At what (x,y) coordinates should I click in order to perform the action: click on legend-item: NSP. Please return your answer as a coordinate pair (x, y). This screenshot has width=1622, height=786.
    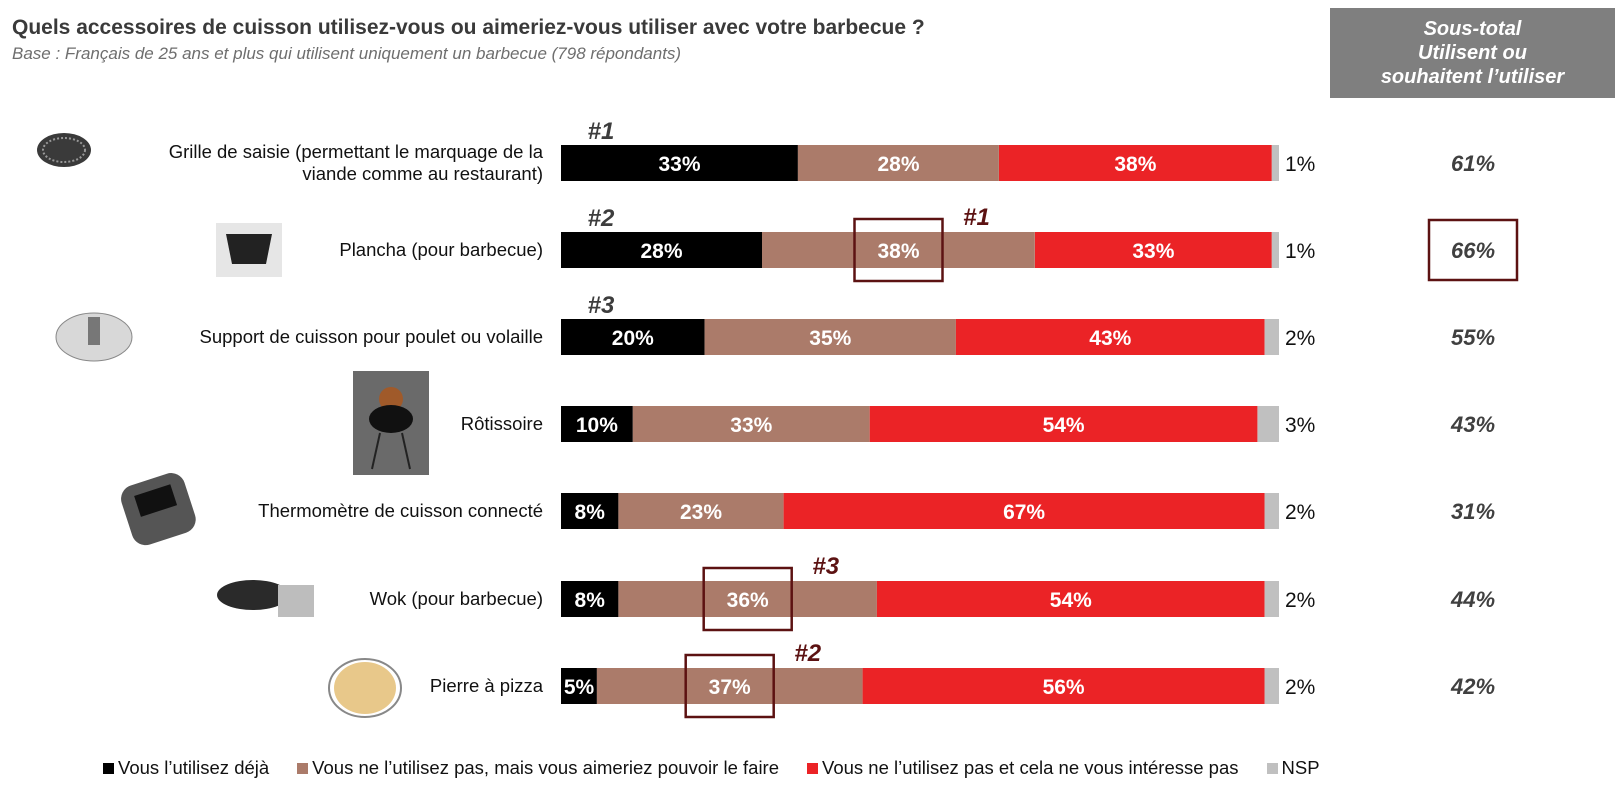
    Looking at the image, I should click on (1293, 768).